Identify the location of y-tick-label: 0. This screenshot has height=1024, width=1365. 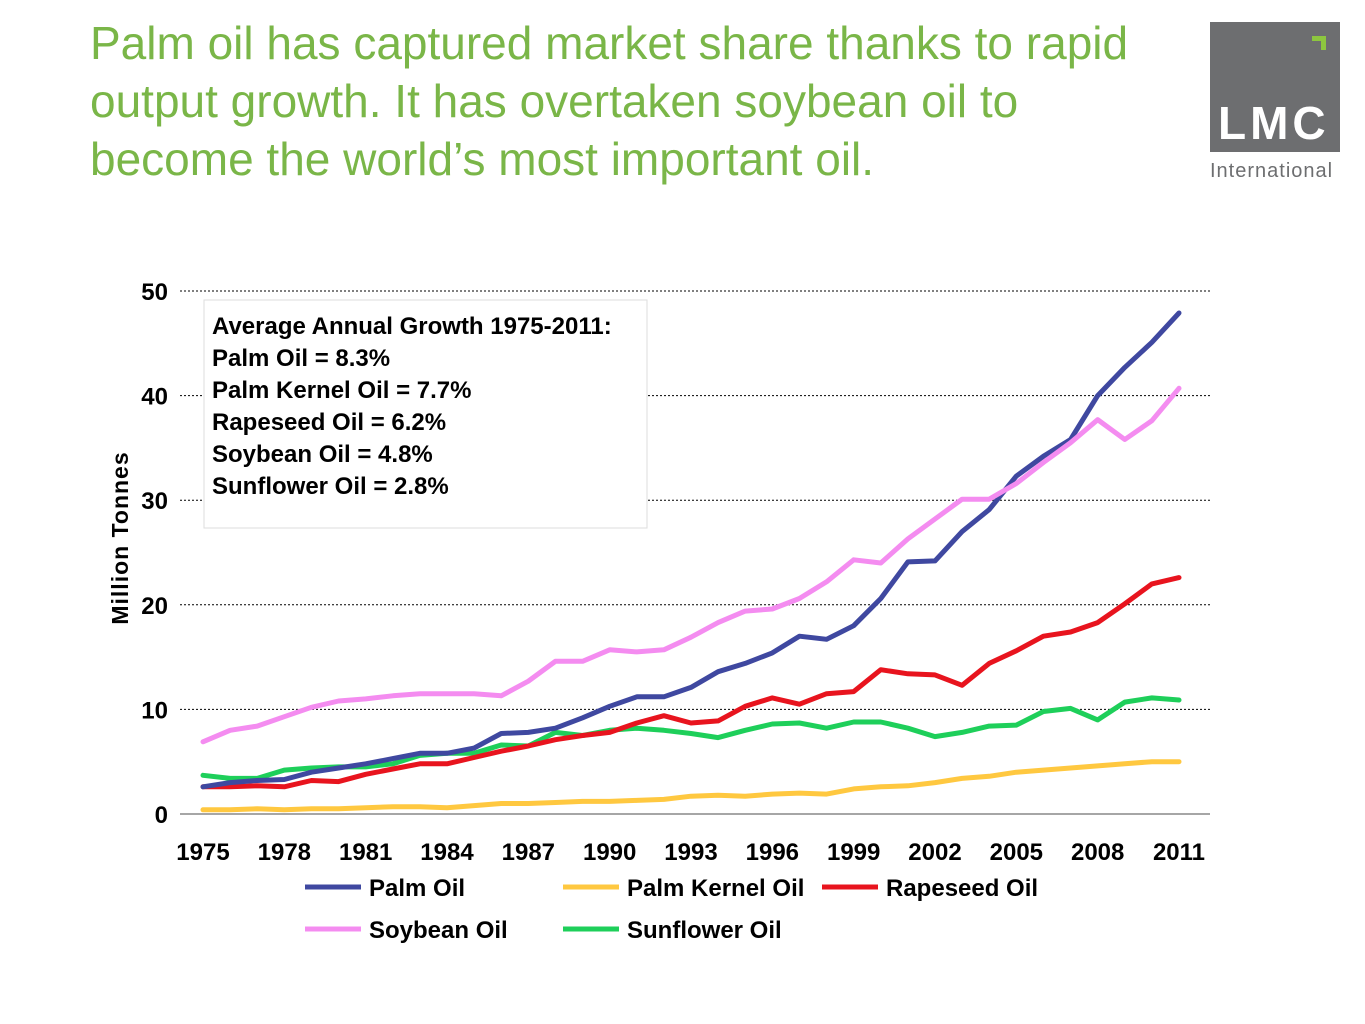
(161, 815).